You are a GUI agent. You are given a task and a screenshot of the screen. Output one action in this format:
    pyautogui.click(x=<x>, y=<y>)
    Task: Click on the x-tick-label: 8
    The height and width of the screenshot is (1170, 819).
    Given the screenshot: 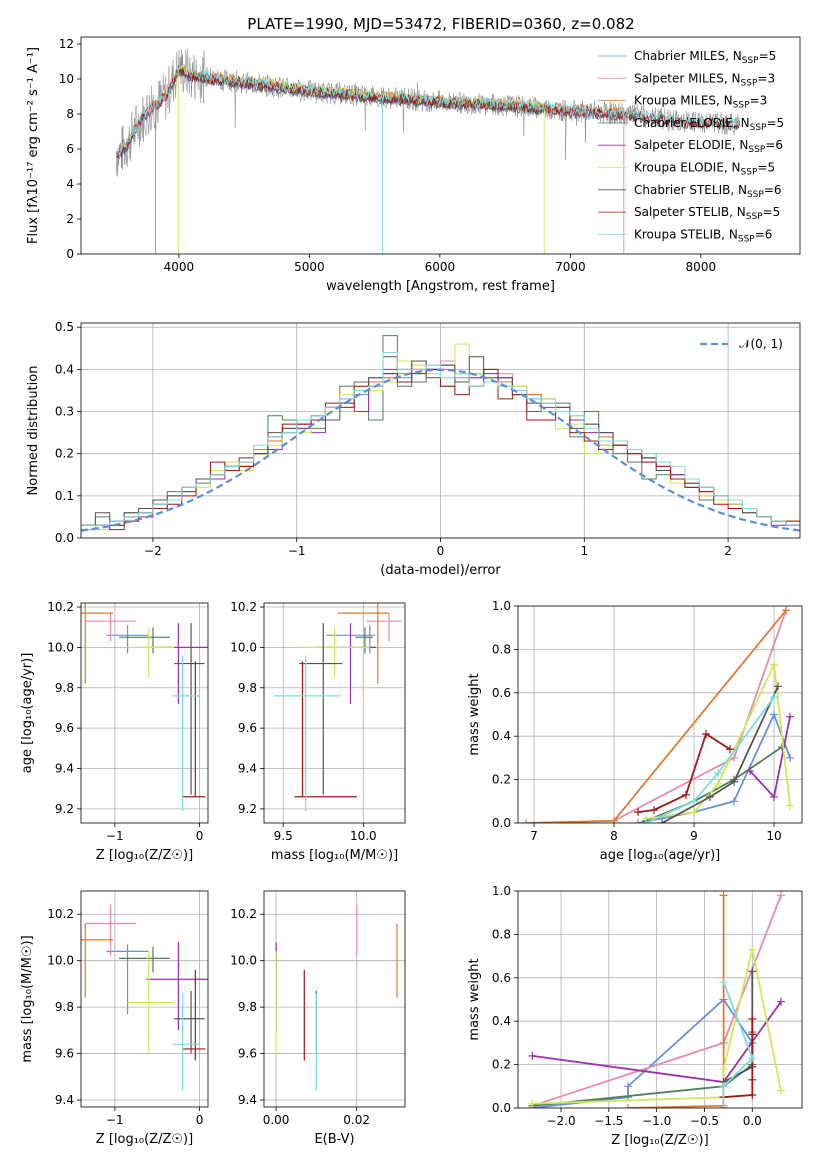 What is the action you would take?
    pyautogui.click(x=614, y=836)
    